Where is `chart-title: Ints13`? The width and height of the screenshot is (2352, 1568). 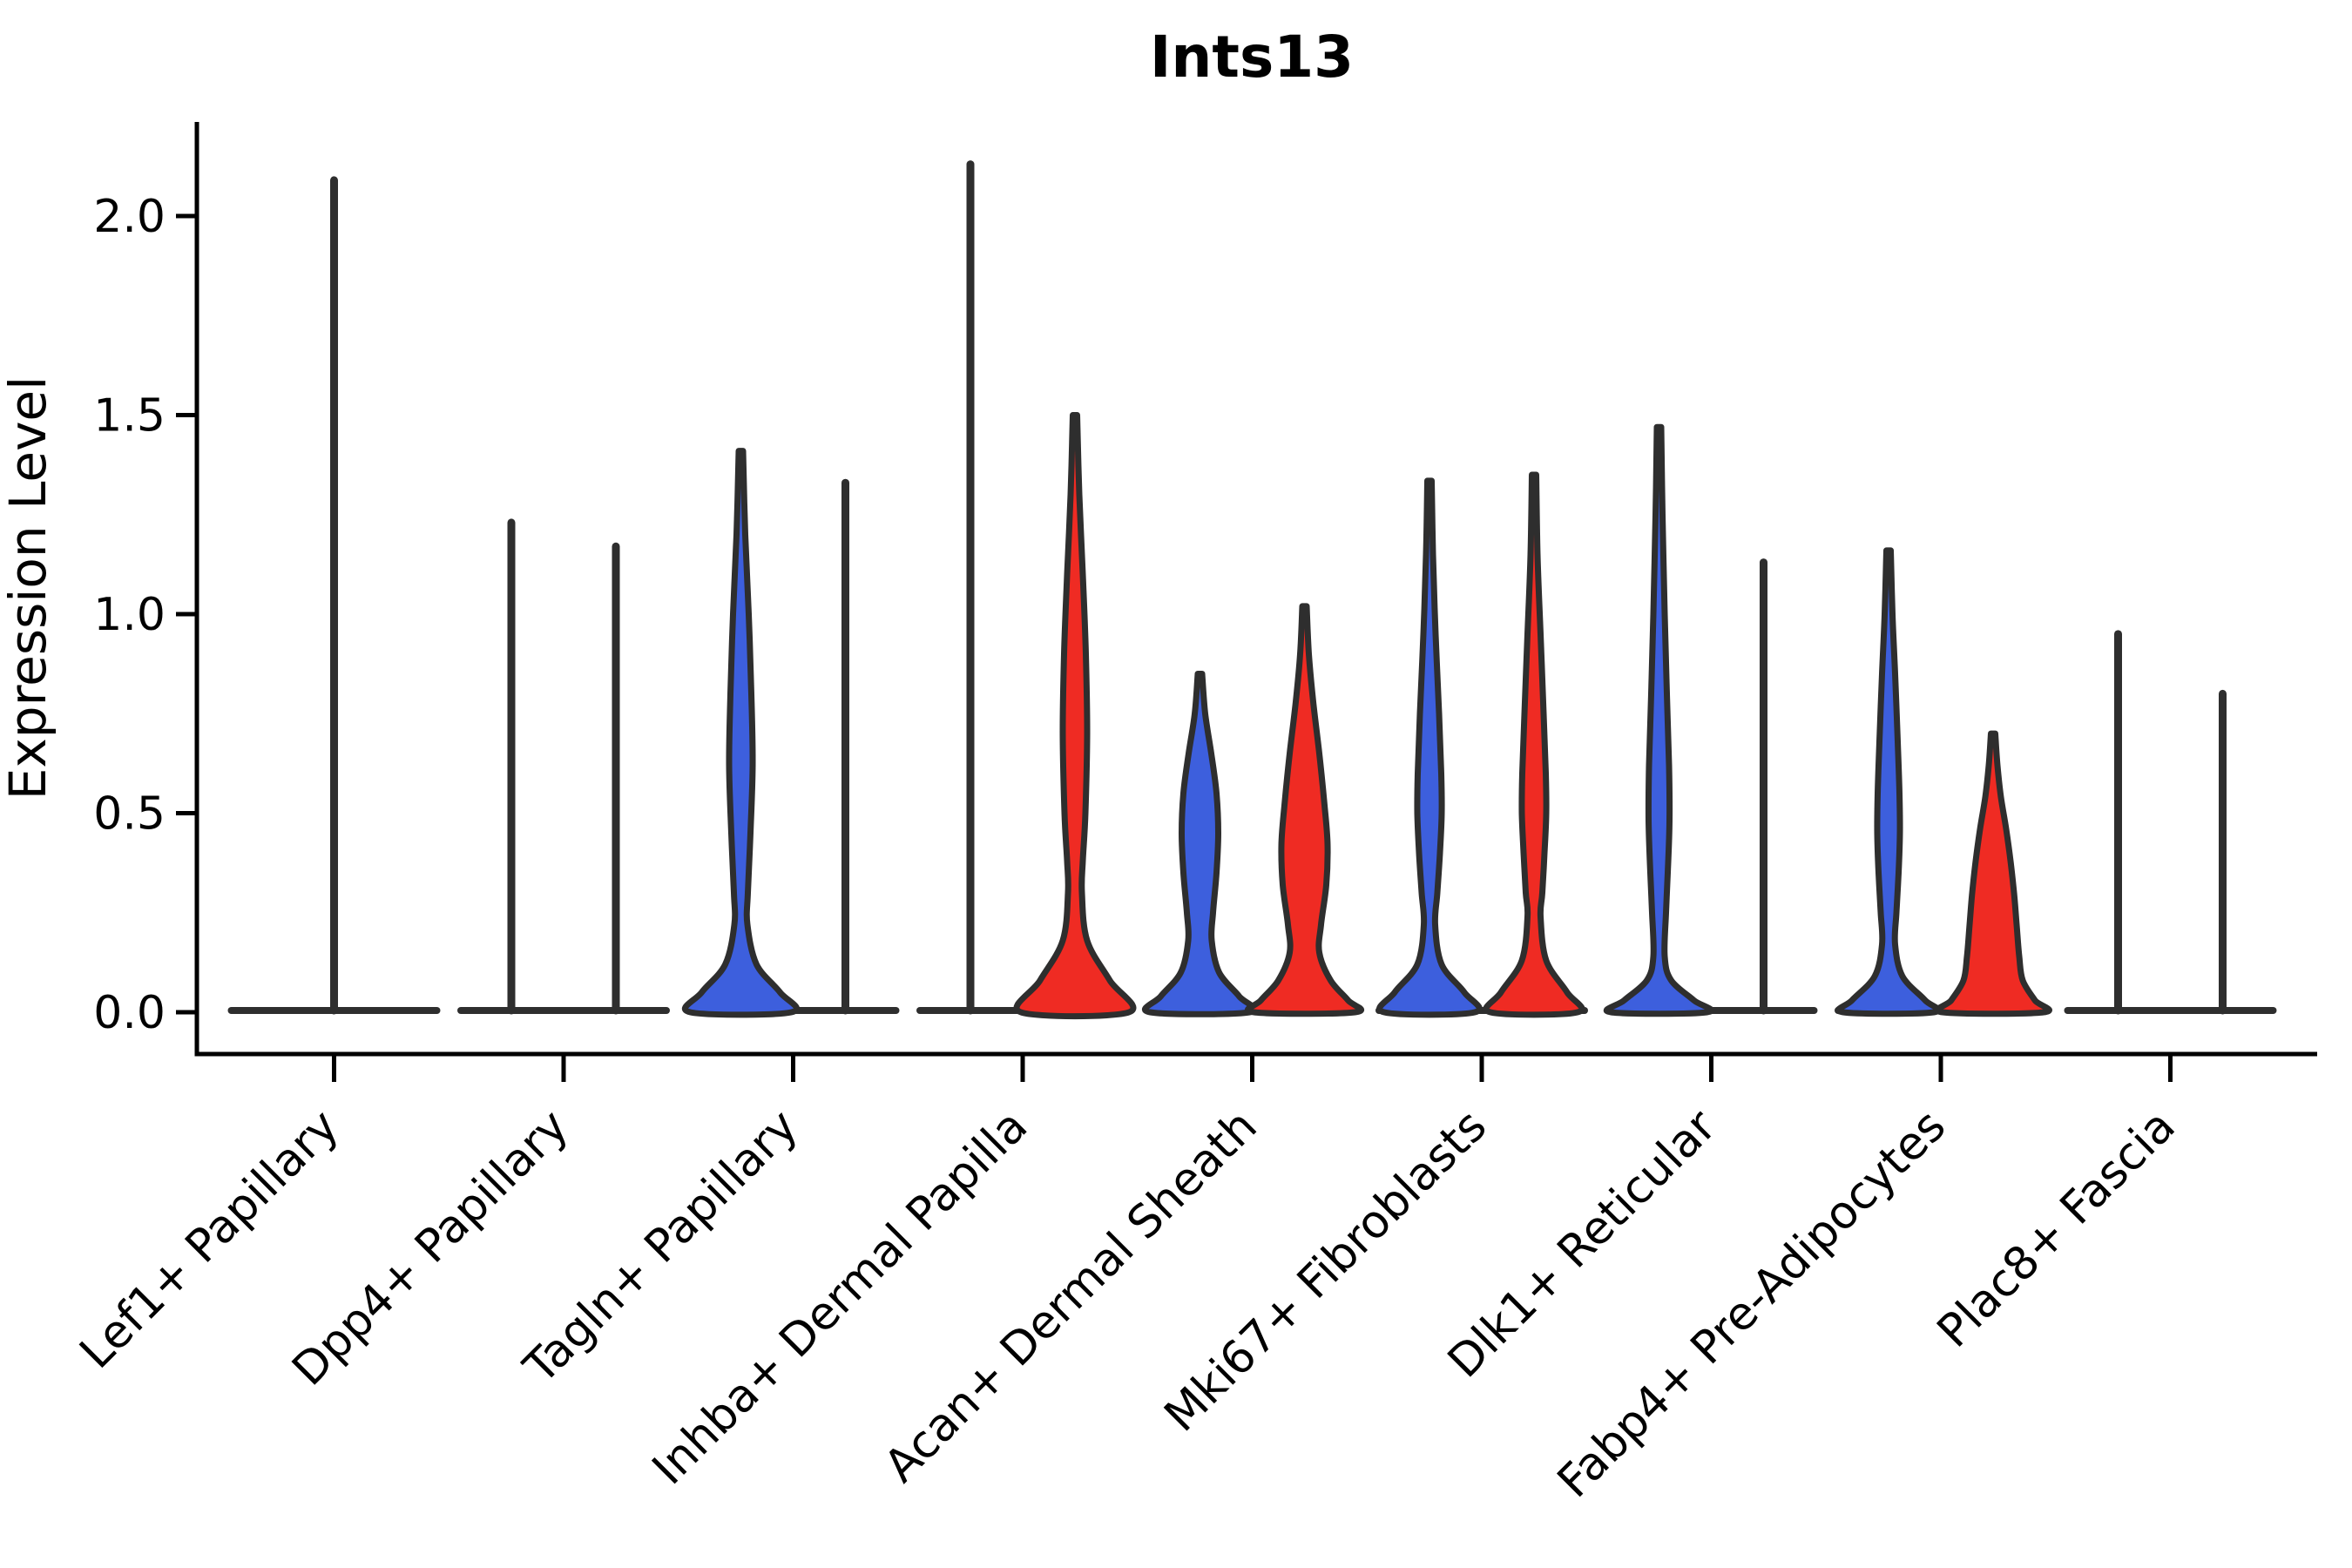 chart-title: Ints13 is located at coordinates (1252, 58).